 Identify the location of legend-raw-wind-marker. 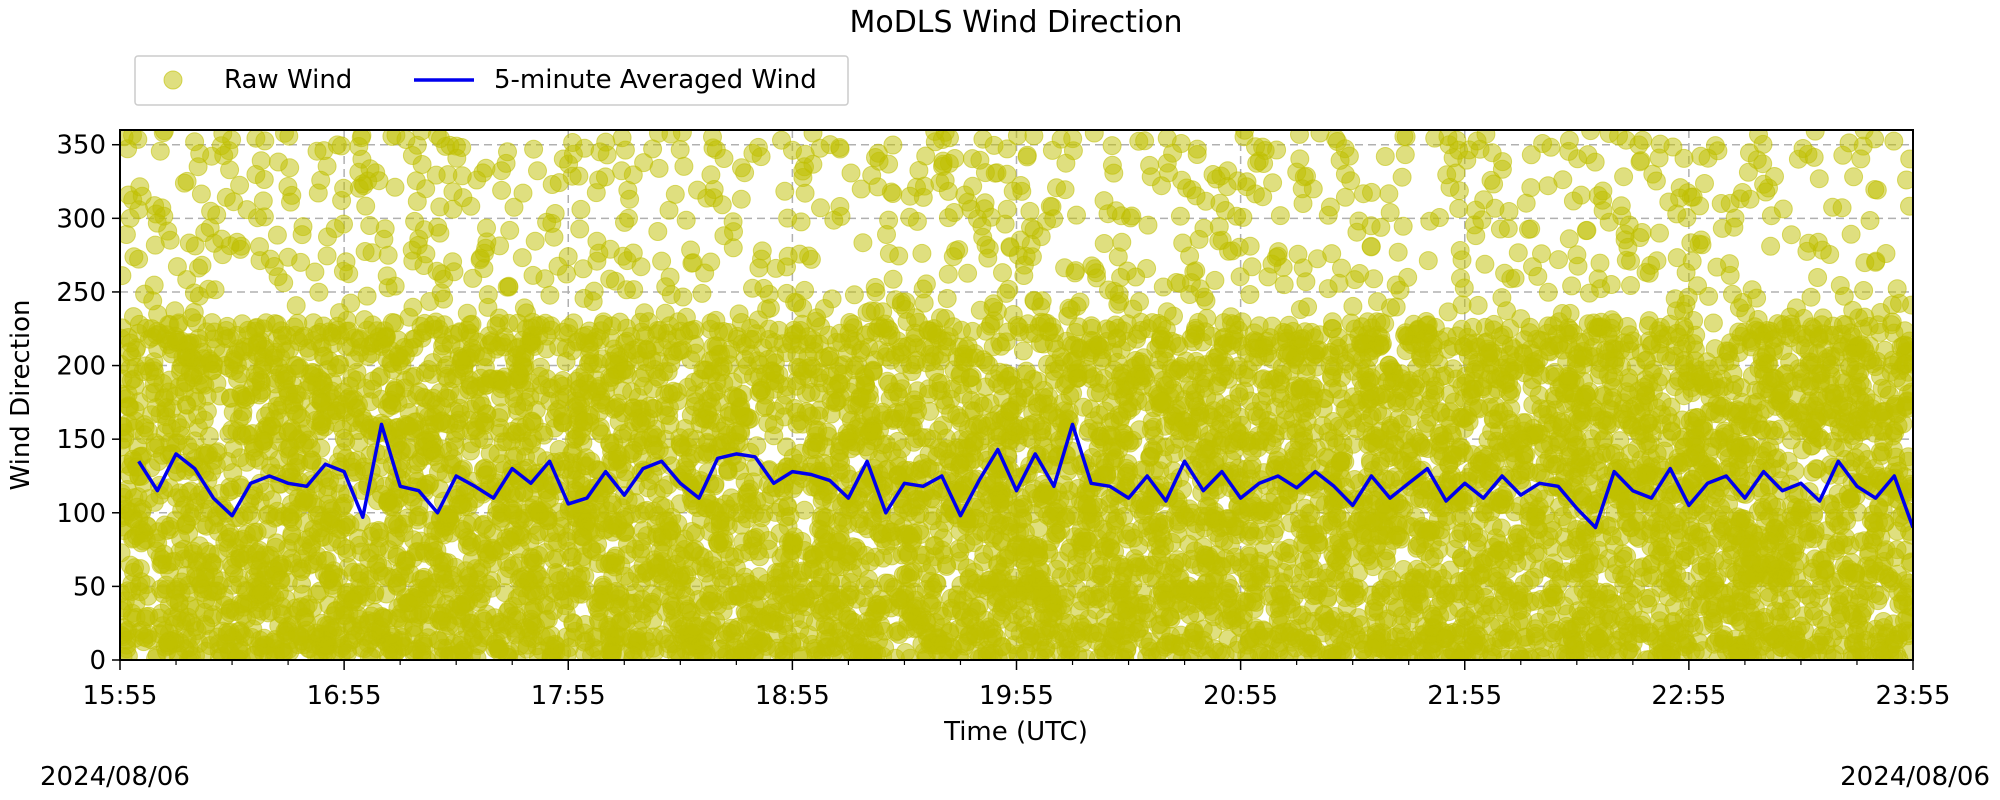
(173, 80).